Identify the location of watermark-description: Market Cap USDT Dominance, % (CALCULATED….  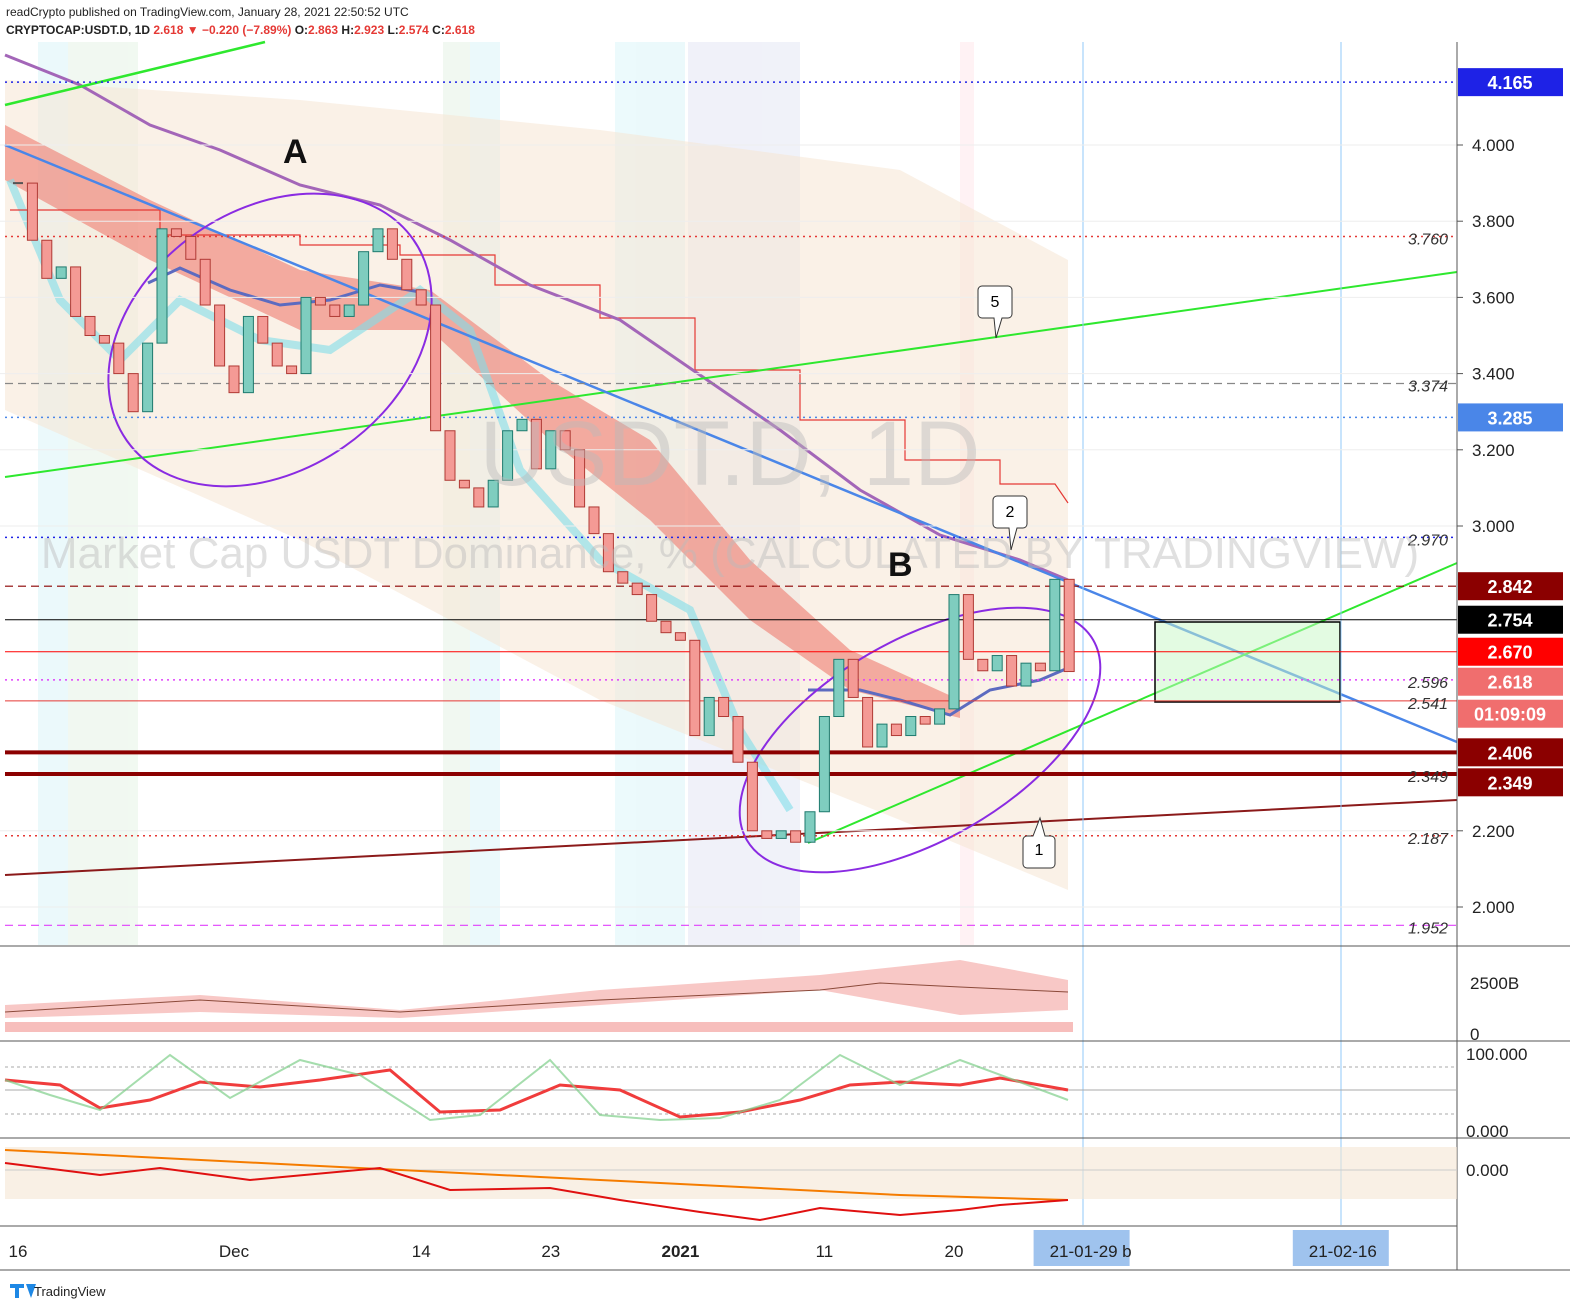
(730, 553).